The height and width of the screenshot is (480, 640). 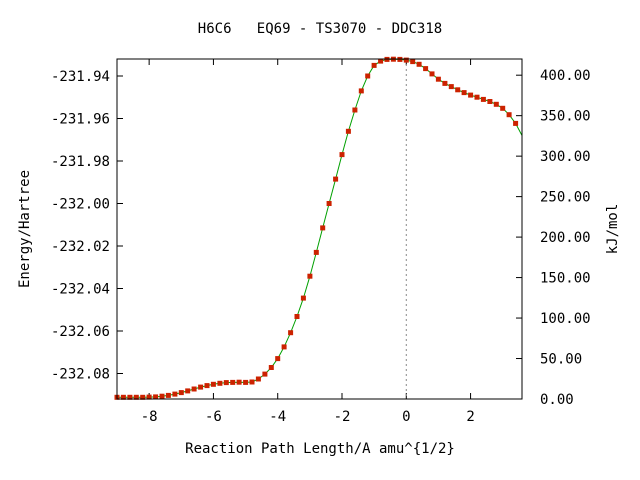 I want to click on y2-tick-label: 100.00, so click(x=565, y=319).